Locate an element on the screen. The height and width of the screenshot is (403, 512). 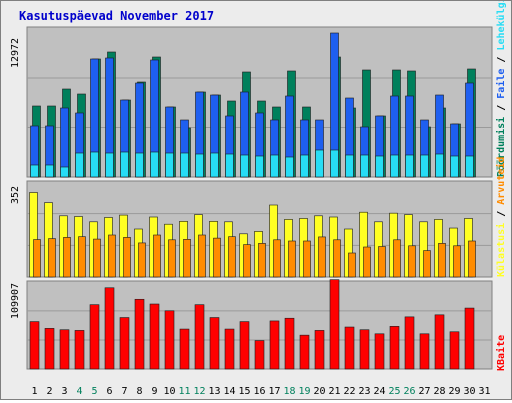
x-tick-label: 21 is located at coordinates (334, 391).